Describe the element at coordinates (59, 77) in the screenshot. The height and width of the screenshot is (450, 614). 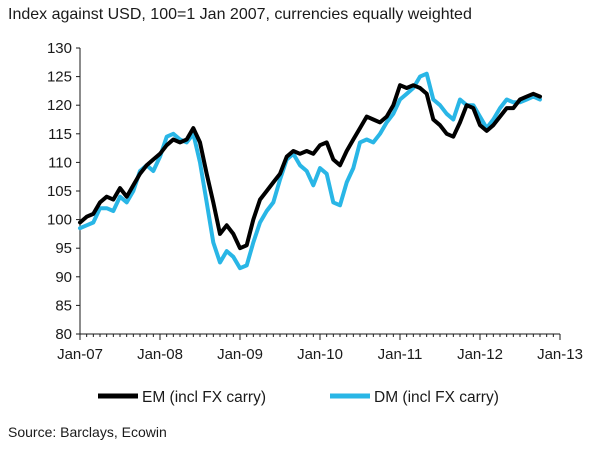
I see `y-tick-label: 125` at that location.